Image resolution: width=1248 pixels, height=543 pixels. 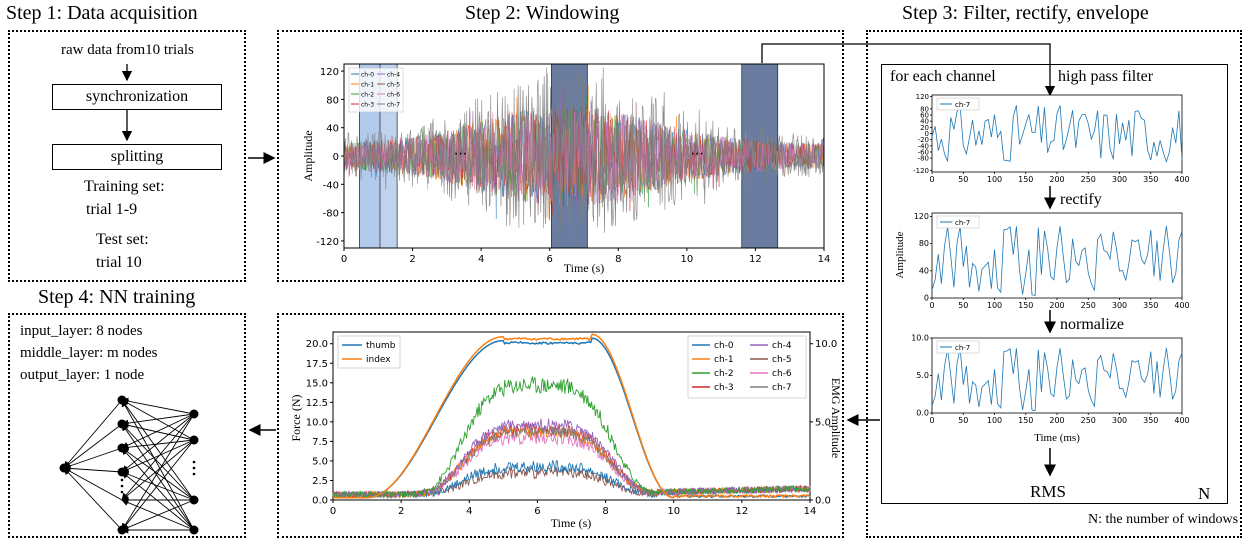 What do you see at coordinates (922, 413) in the screenshot?
I see `mini-ytick-label: 0.0` at bounding box center [922, 413].